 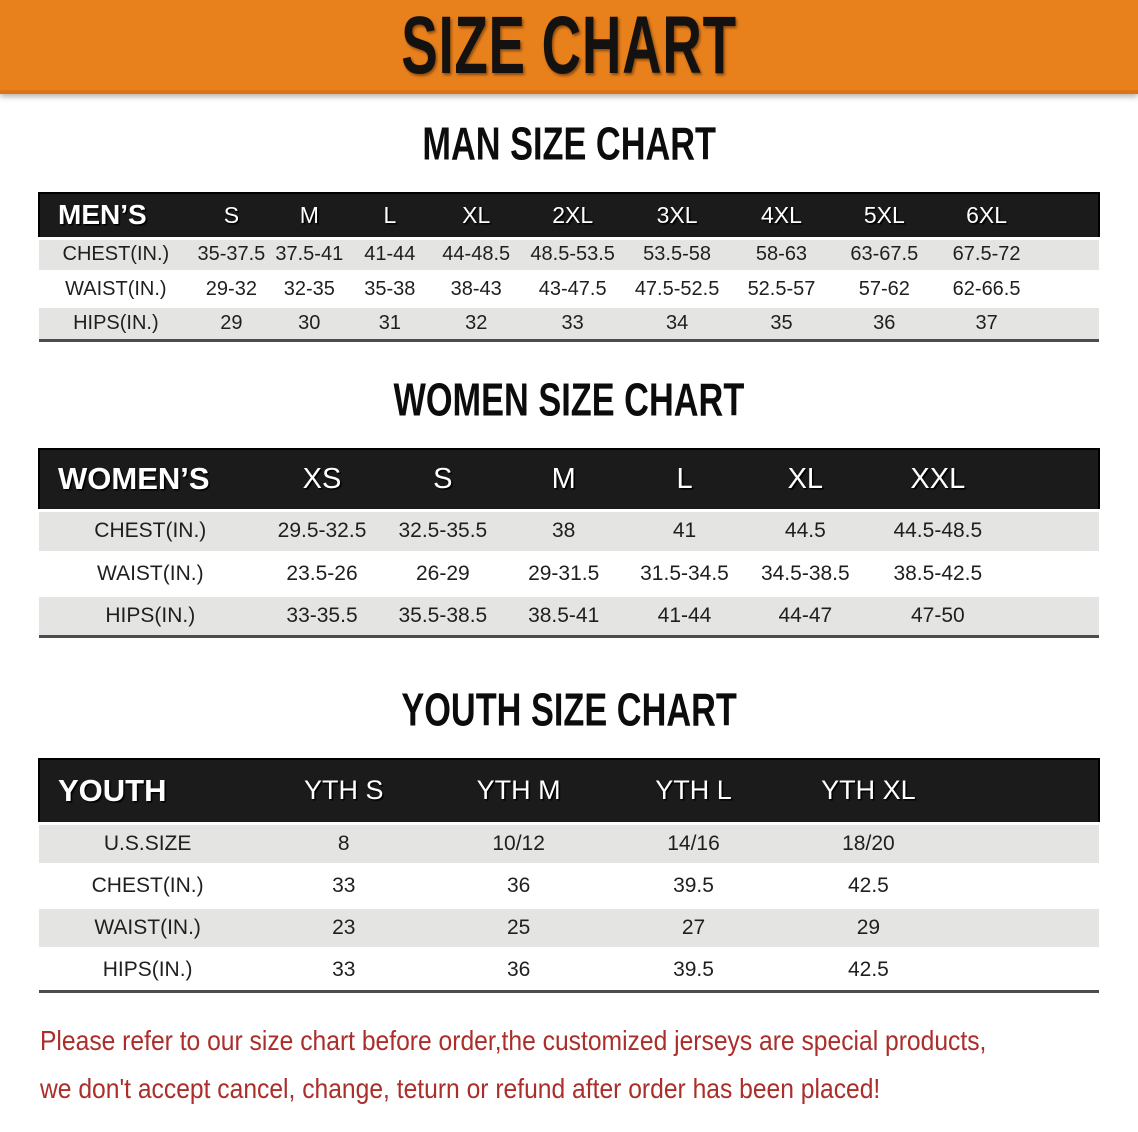 I want to click on size-value: 35-38, so click(x=390, y=288).